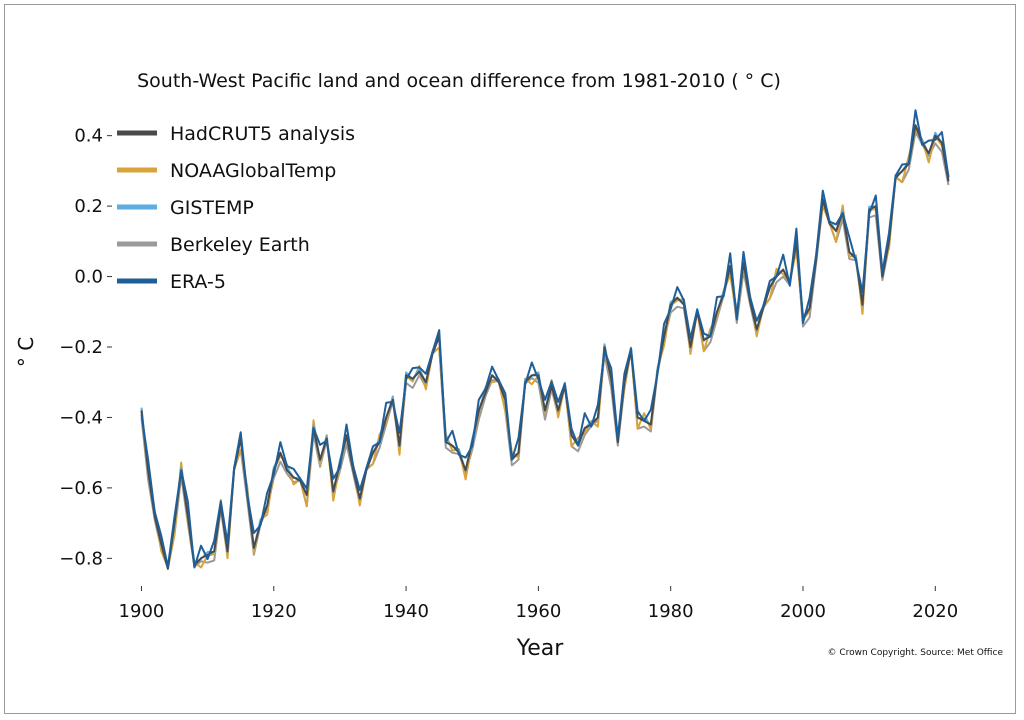 The height and width of the screenshot is (720, 1024). What do you see at coordinates (81, 417) in the screenshot?
I see `y-tick-label: −0.4` at bounding box center [81, 417].